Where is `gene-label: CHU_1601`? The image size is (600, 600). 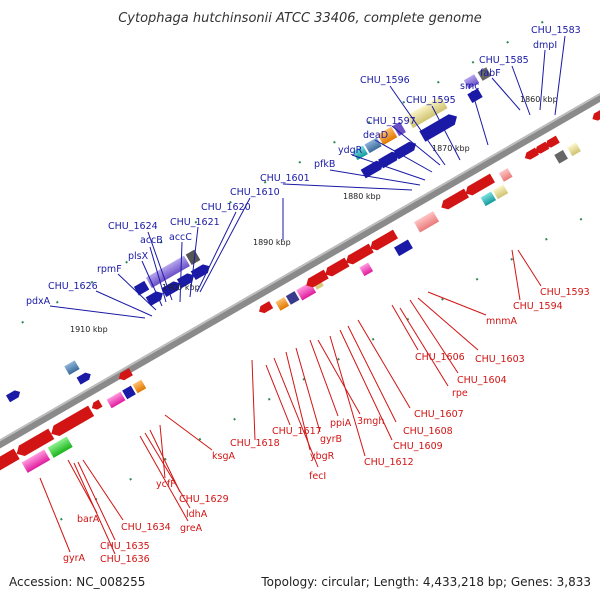
gene-label: CHU_1601 is located at coordinates (285, 178).